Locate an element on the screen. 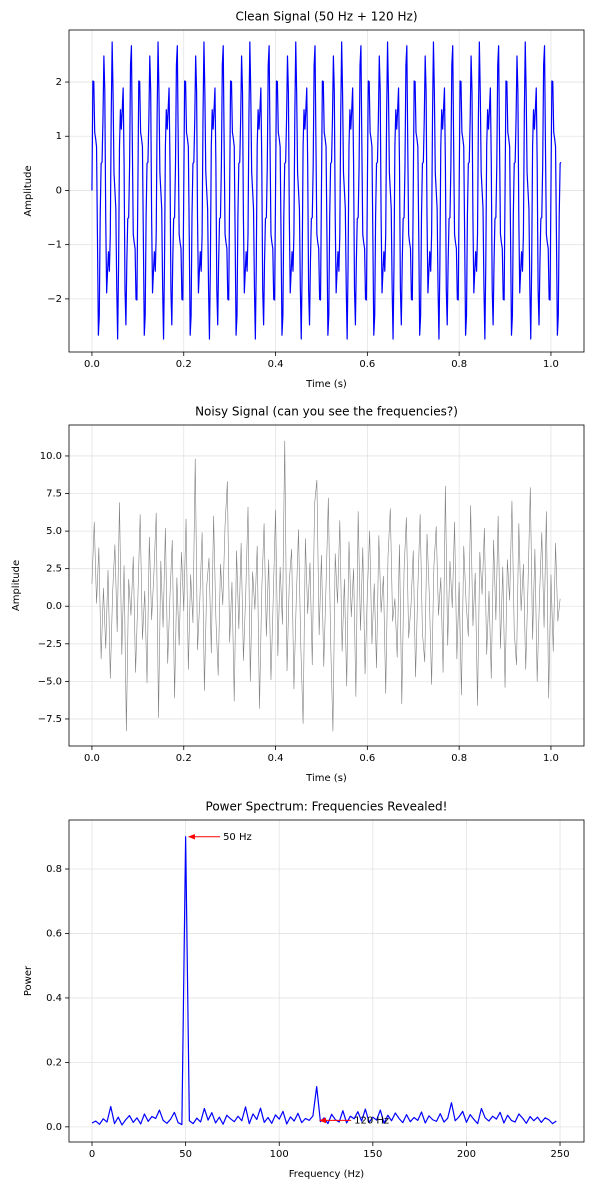 This screenshot has width=593, height=1193. y-tick-label: −2.5 is located at coordinates (50, 644).